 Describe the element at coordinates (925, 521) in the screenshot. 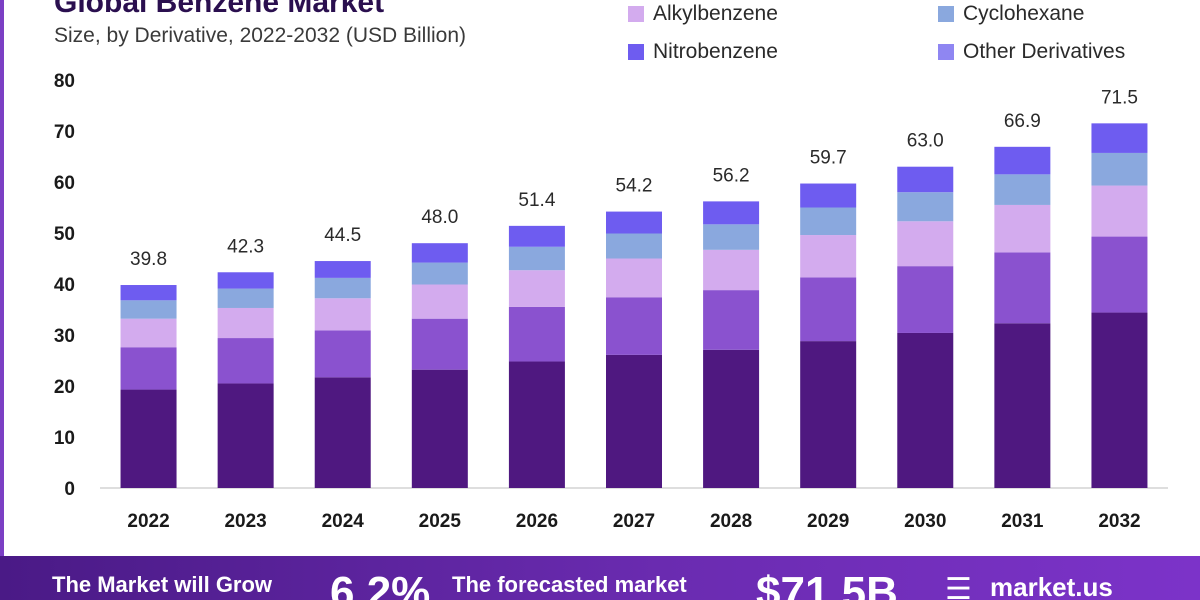

I see `x-tick-label: 2030` at that location.